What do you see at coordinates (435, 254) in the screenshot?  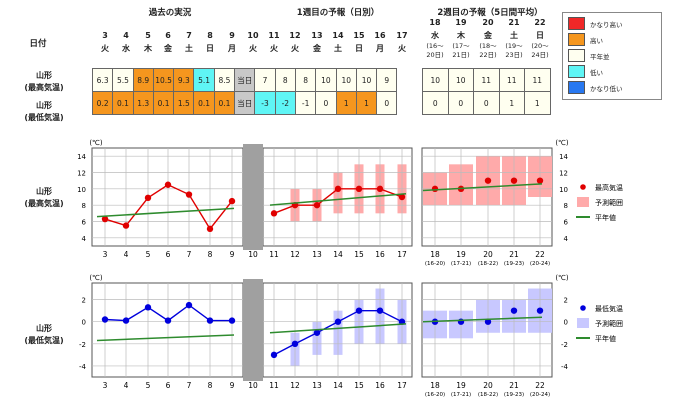 I see `x-tick-label: 18` at bounding box center [435, 254].